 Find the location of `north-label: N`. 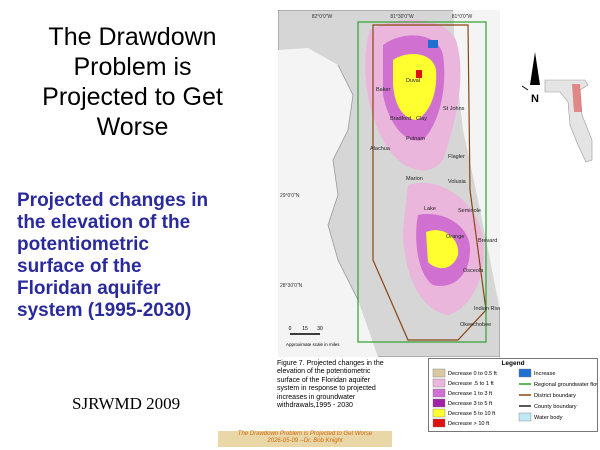

north-label: N is located at coordinates (535, 99).